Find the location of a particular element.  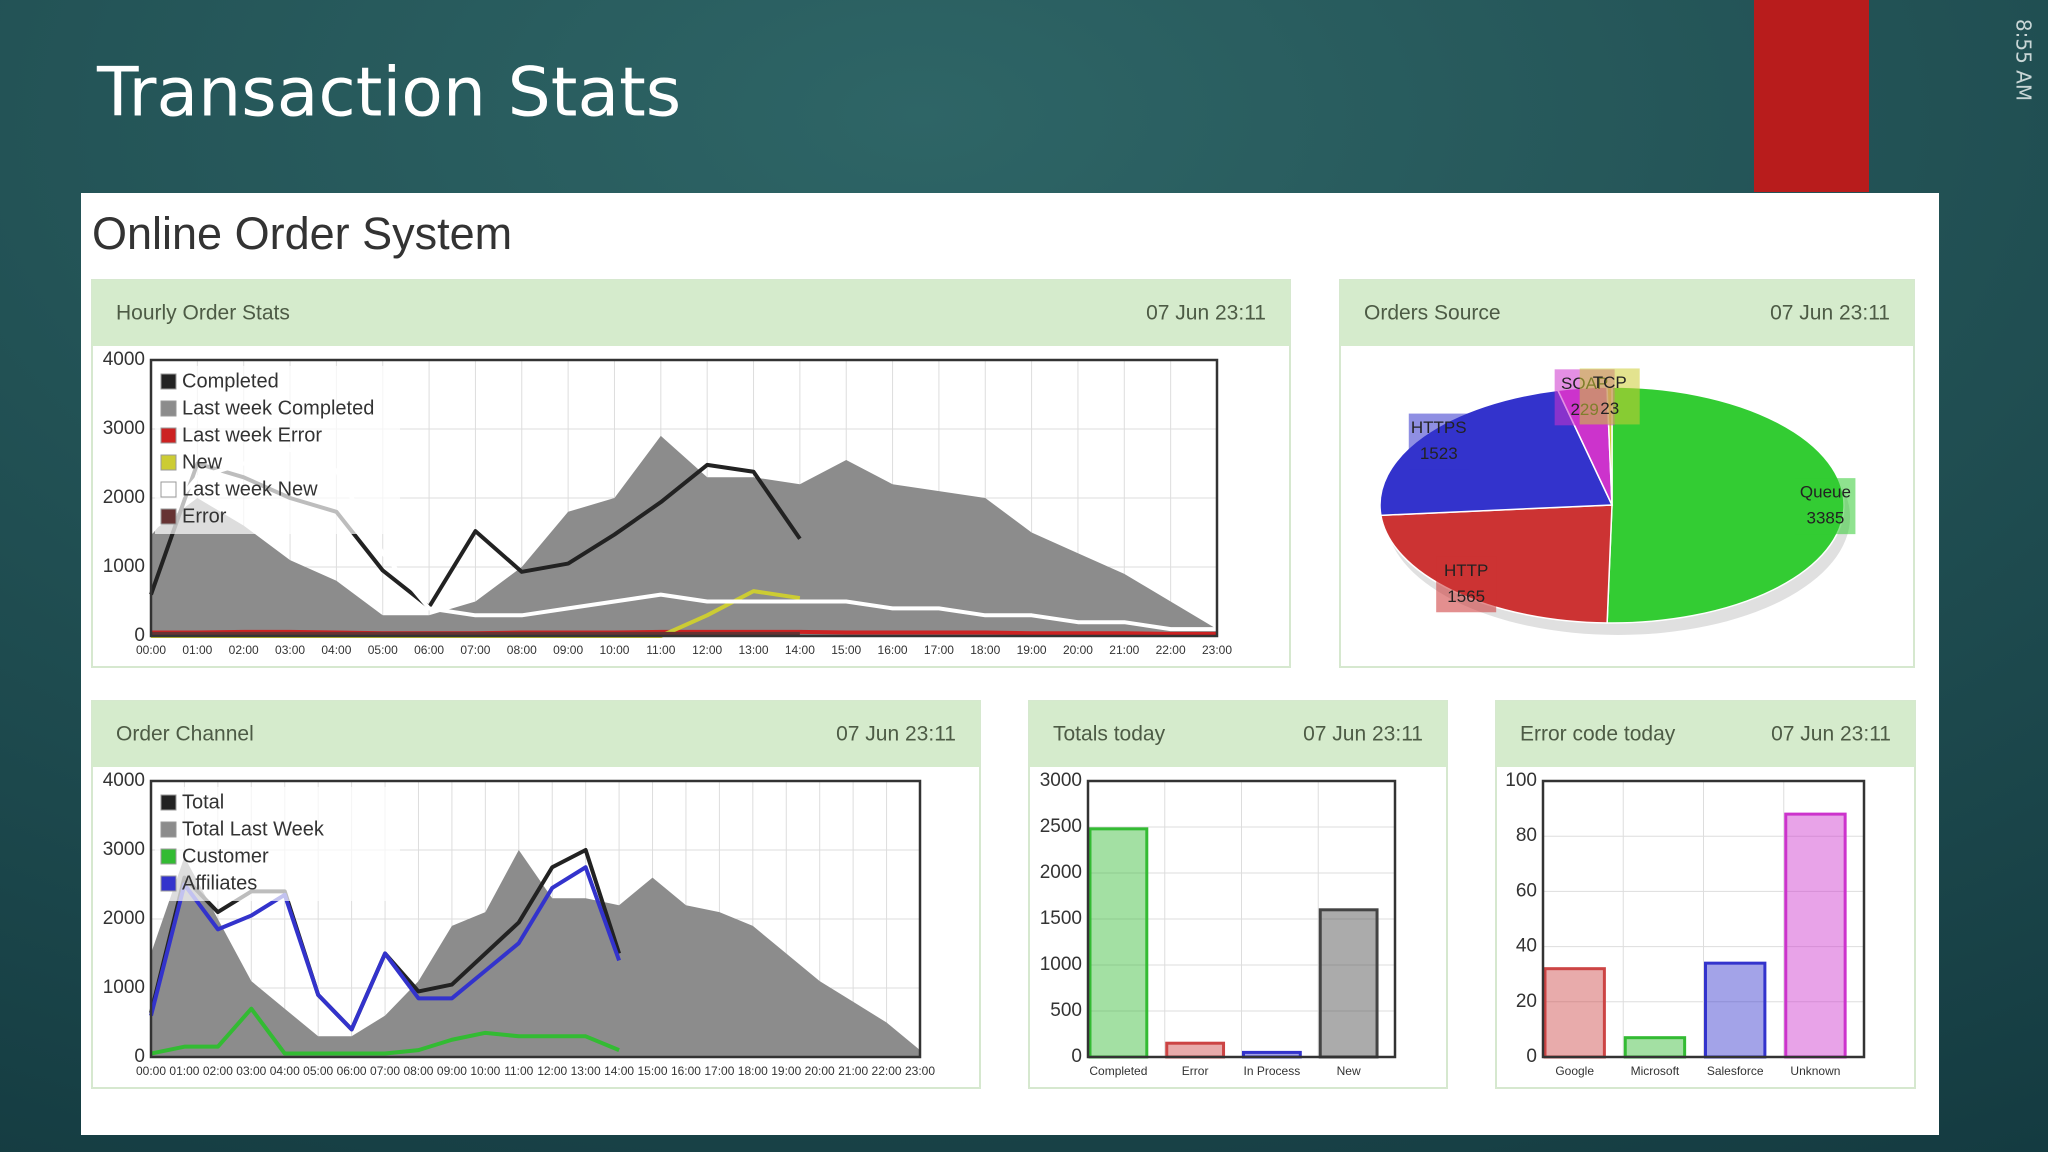

y-tick-label: 500 is located at coordinates (1066, 1010).